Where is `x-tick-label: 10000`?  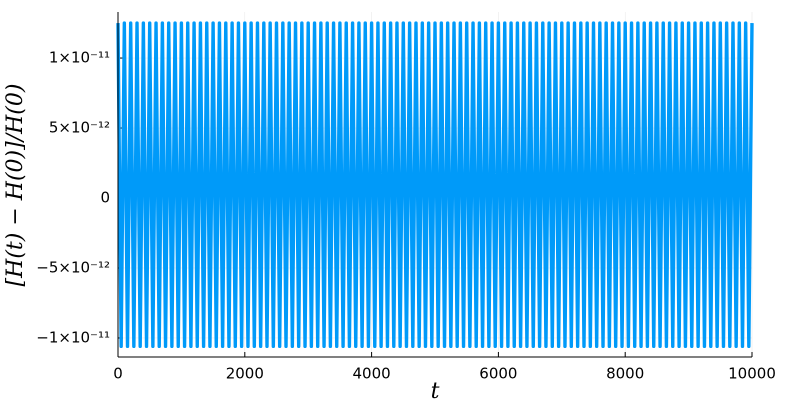 x-tick-label: 10000 is located at coordinates (752, 374).